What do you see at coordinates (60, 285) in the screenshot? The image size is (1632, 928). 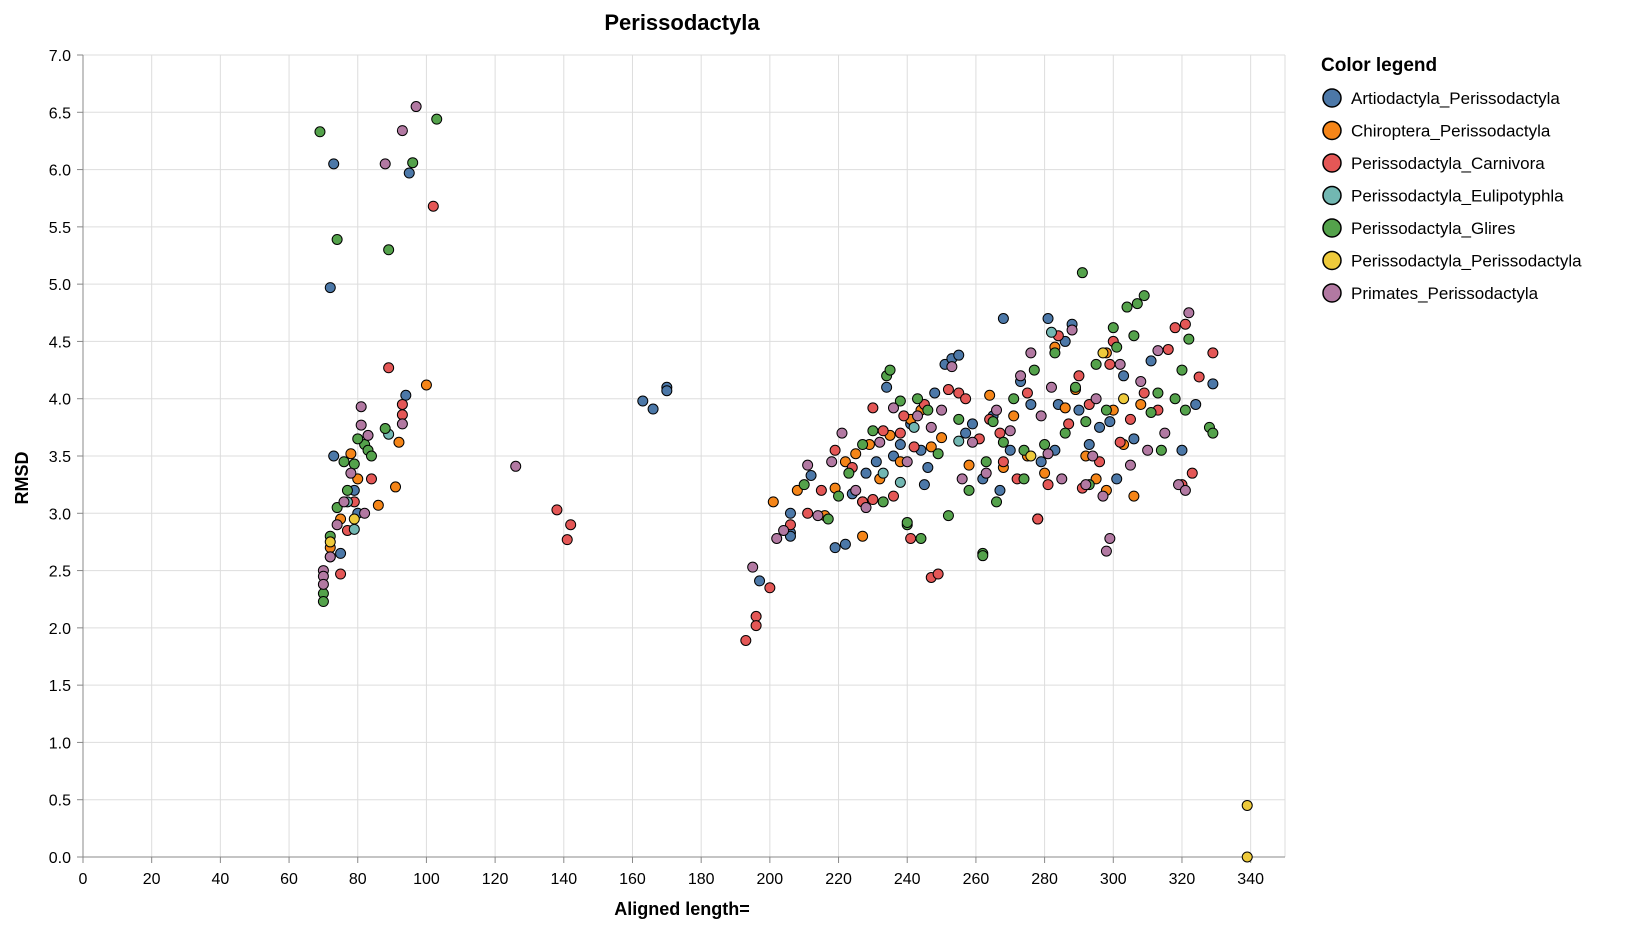 I see `y-tick-label: 5.0` at bounding box center [60, 285].